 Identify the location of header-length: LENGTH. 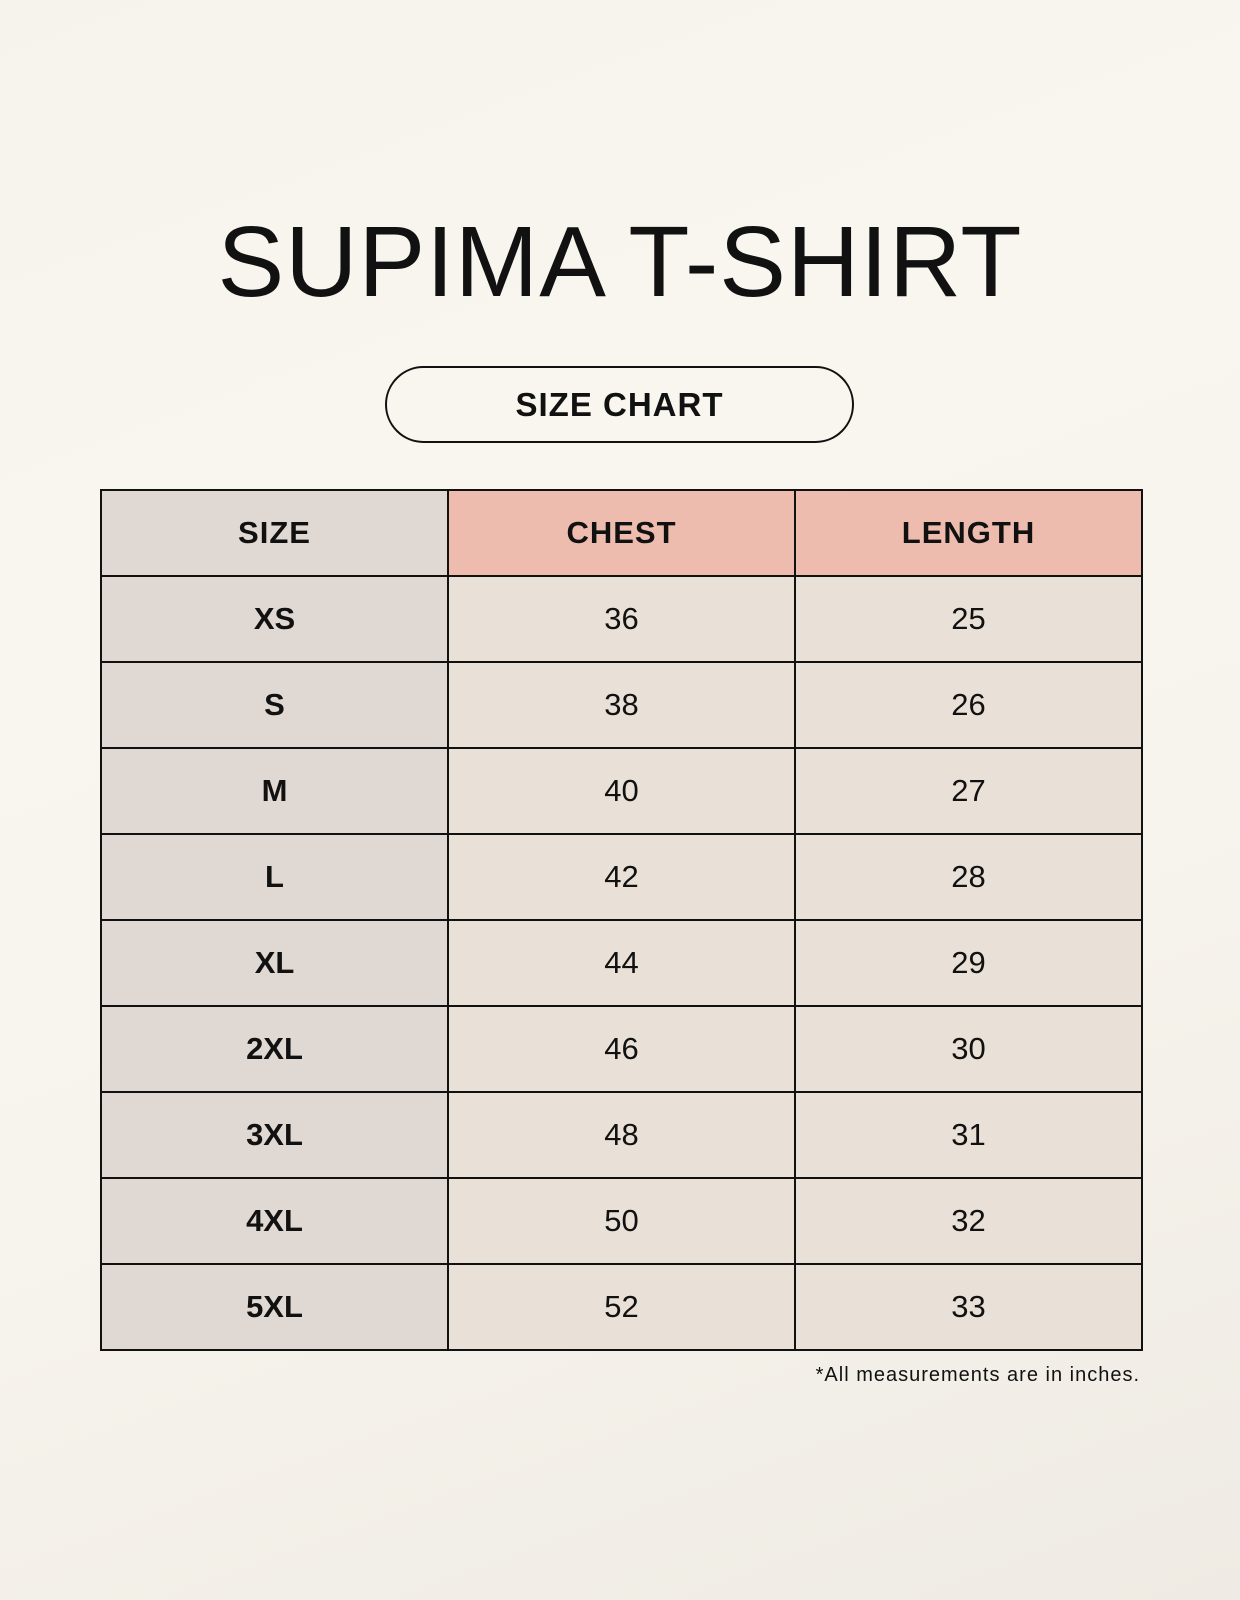
(968, 533).